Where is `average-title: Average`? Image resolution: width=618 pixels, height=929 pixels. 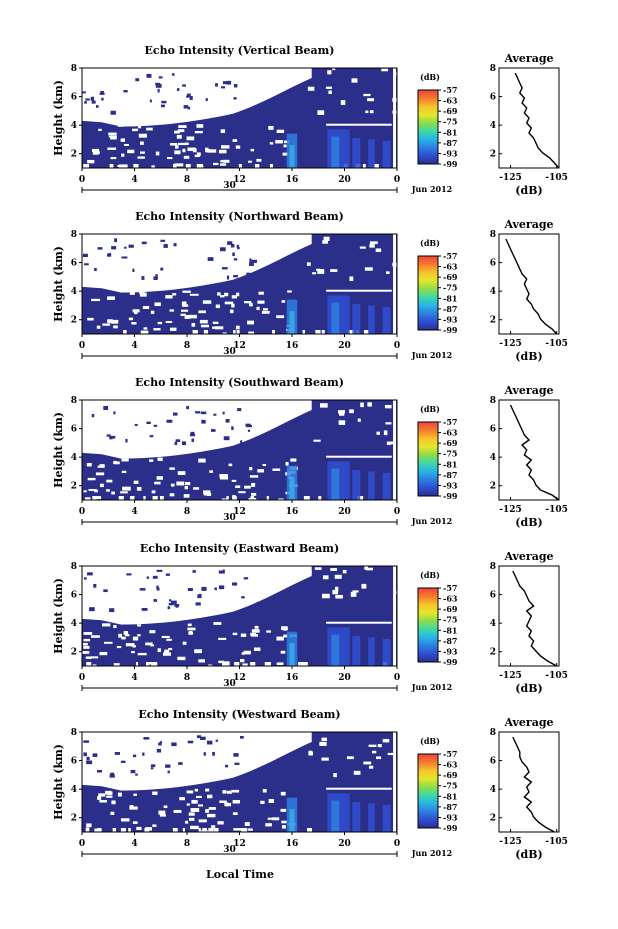 average-title: Average is located at coordinates (528, 58).